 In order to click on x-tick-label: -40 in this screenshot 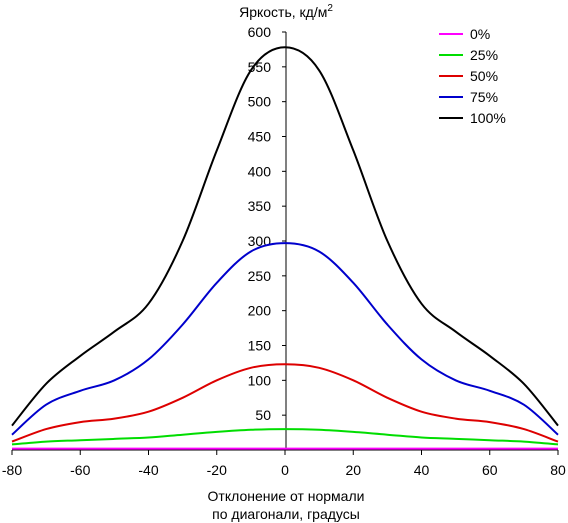, I will do `click(148, 470)`.